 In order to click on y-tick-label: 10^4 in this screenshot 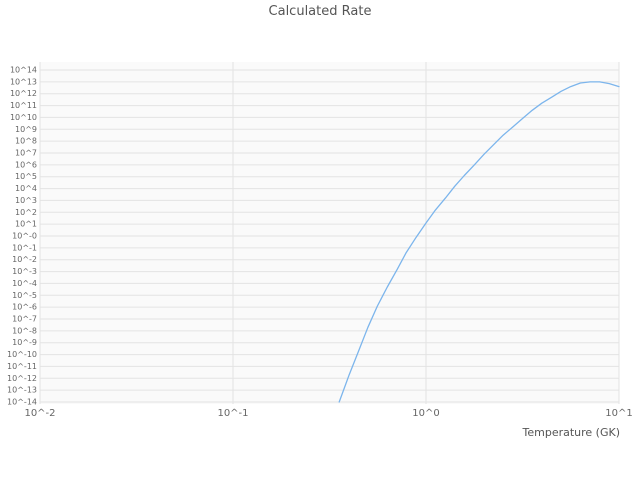, I will do `click(26, 188)`.